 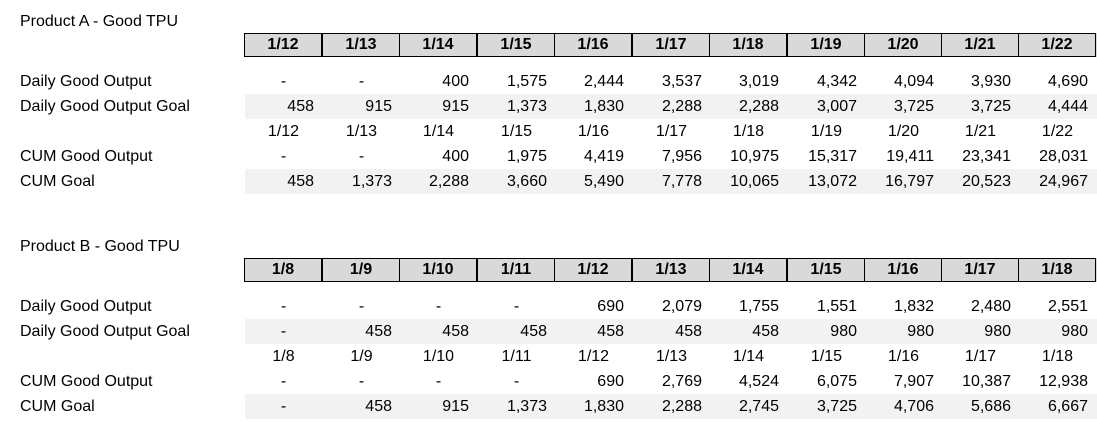 I want to click on table-cell: 20,523, so click(x=986, y=181).